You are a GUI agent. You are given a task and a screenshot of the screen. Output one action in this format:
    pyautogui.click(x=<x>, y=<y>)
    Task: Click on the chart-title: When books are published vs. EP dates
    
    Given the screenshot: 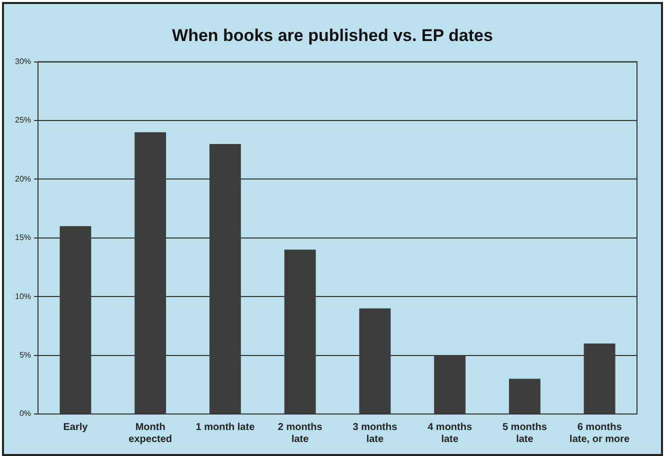 What is the action you would take?
    pyautogui.click(x=332, y=36)
    